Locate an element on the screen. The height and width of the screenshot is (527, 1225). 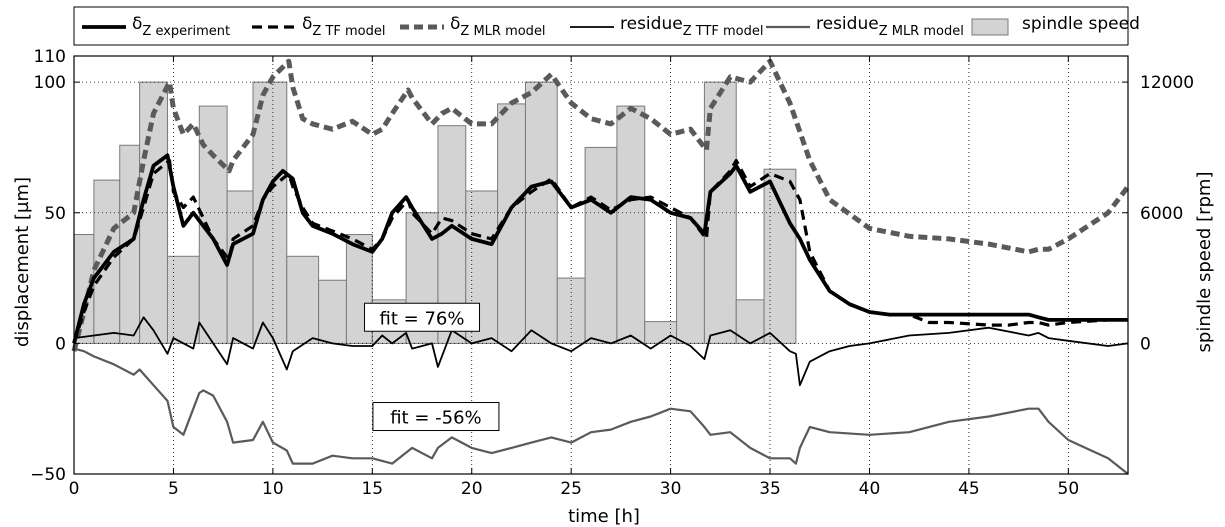
legend-label: δZ TF model is located at coordinates (343, 26).